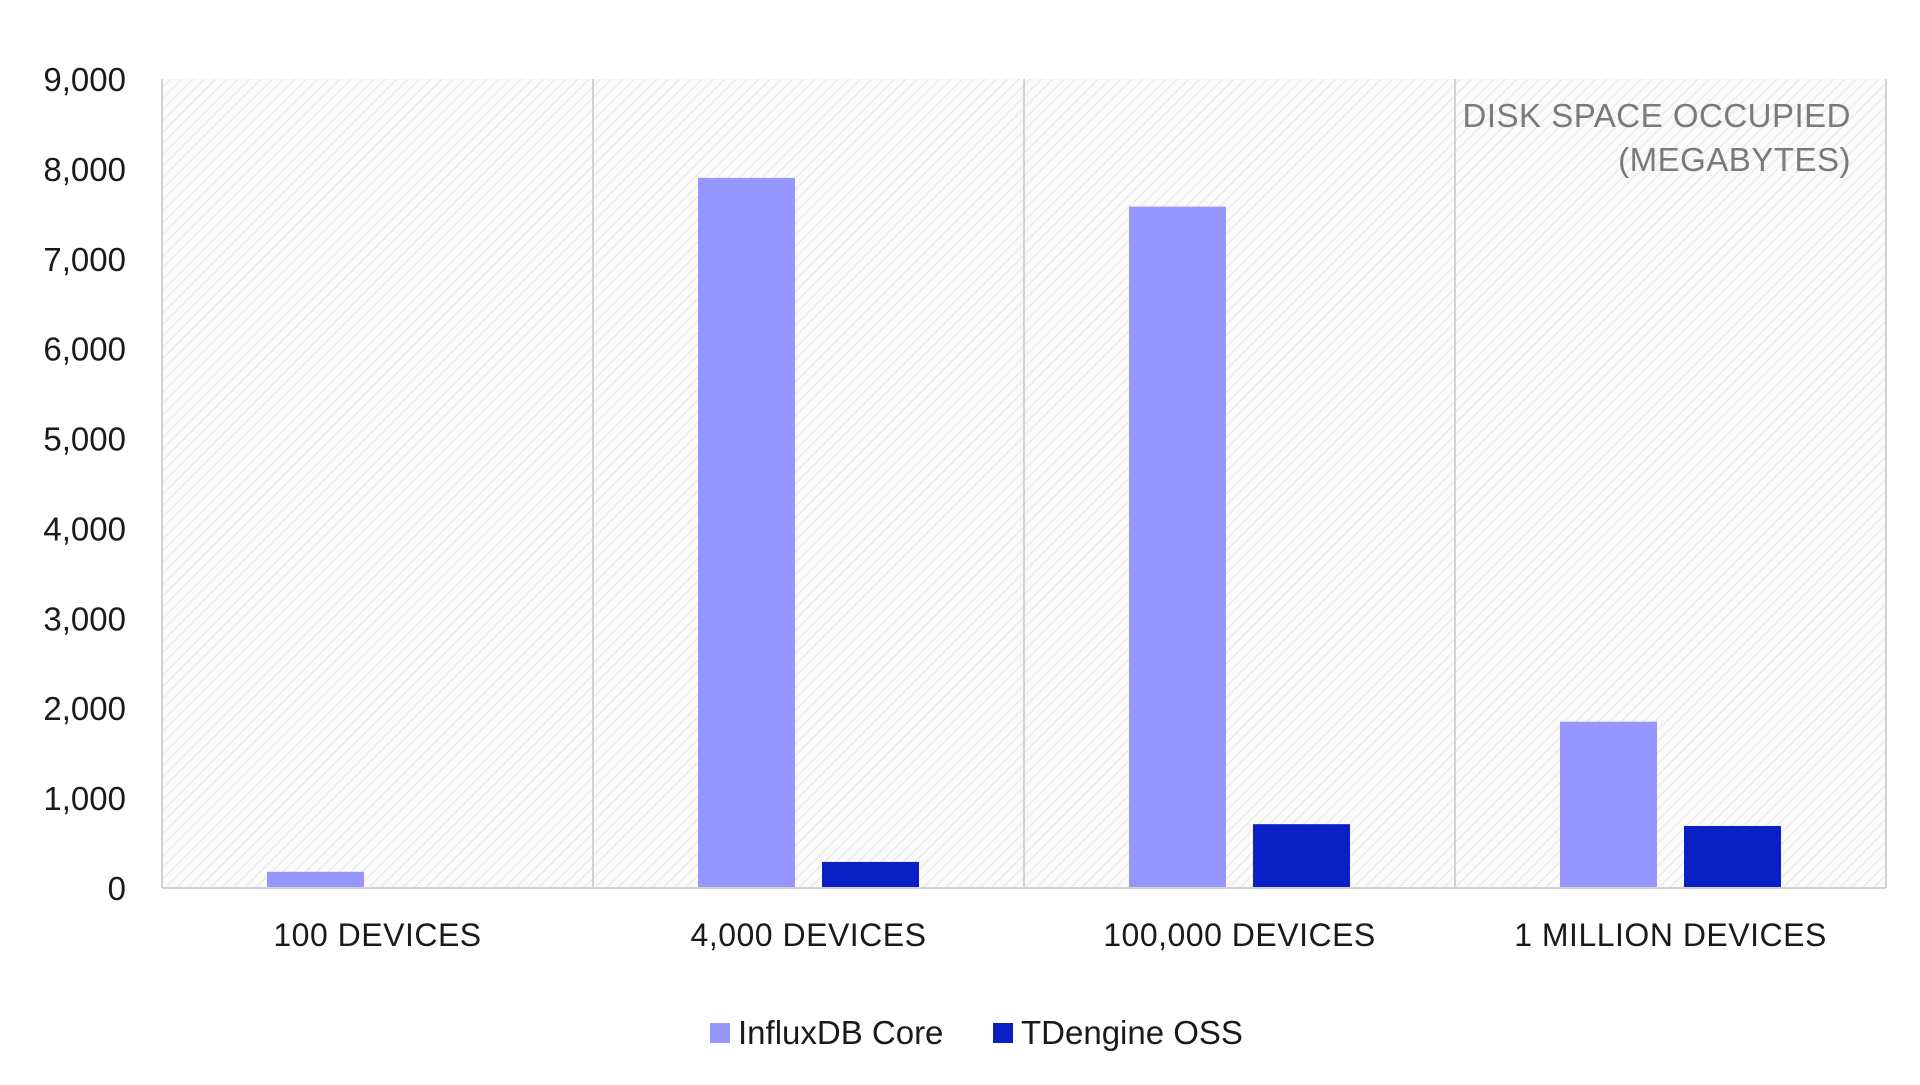 This screenshot has width=1920, height=1085. I want to click on legend-label: TDengine OSS, so click(1132, 1032).